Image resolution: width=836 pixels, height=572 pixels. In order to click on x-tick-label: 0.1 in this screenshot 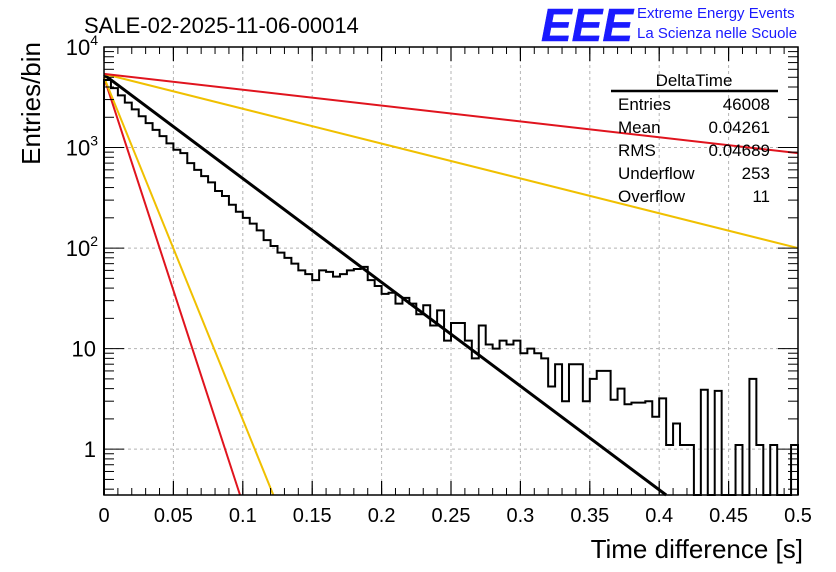, I will do `click(243, 516)`.